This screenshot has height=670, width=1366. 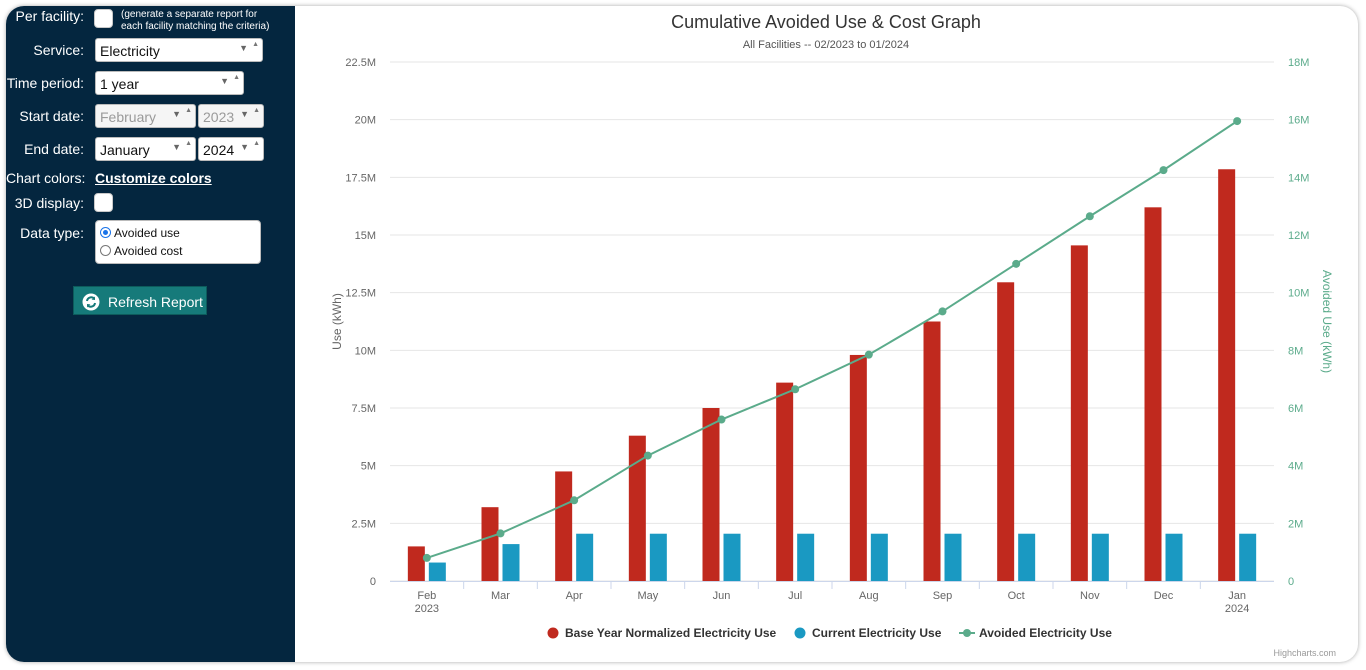 What do you see at coordinates (574, 596) in the screenshot?
I see `x-tick-label: Apr` at bounding box center [574, 596].